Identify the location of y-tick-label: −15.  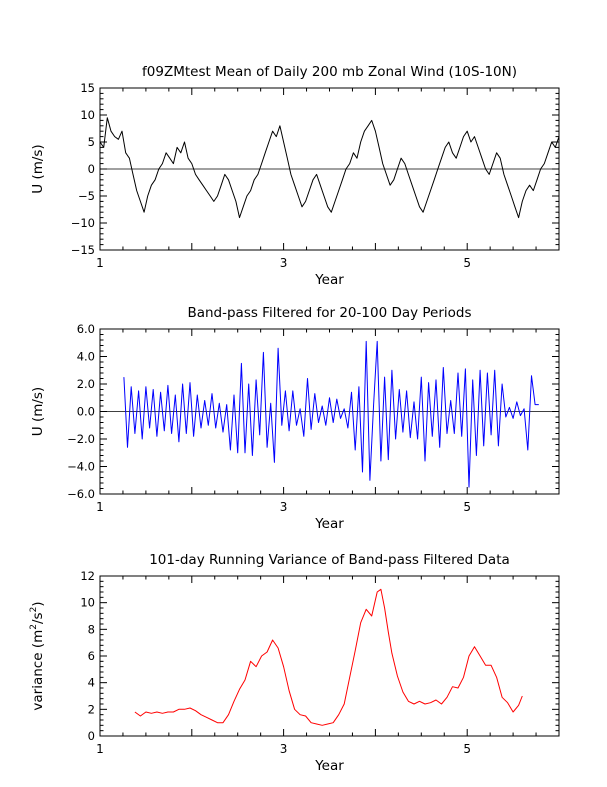
(83, 250).